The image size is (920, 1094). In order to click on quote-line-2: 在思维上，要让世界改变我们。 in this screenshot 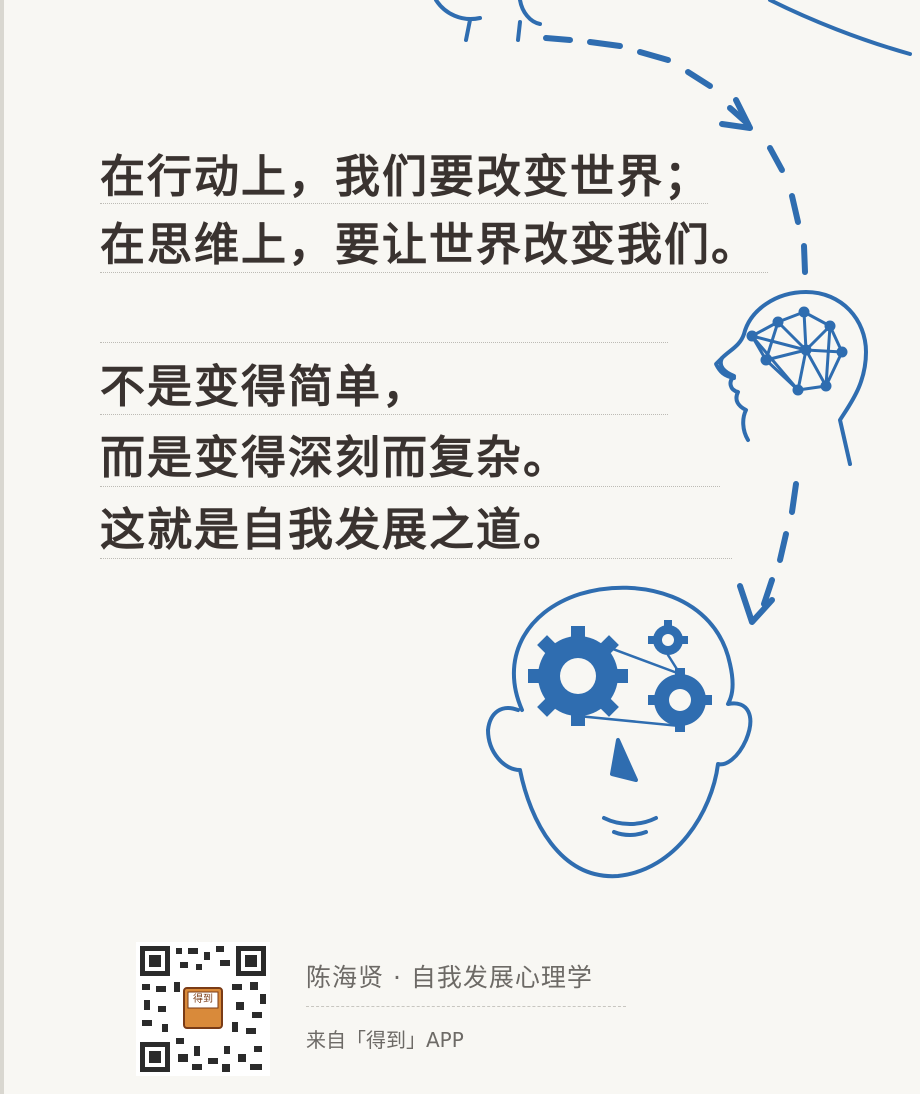, I will do `click(429, 244)`.